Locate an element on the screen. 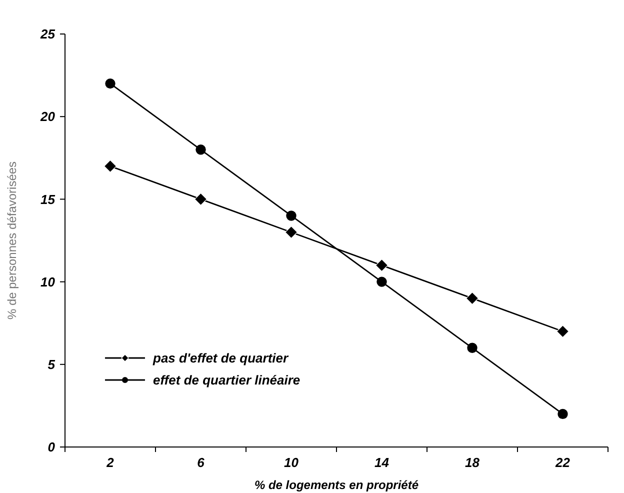  x-tick-label: 18 is located at coordinates (472, 462).